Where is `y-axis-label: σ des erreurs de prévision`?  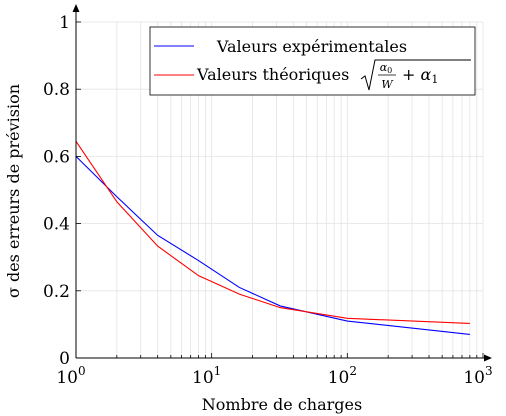 y-axis-label: σ des erreurs de prévision is located at coordinates (13, 191).